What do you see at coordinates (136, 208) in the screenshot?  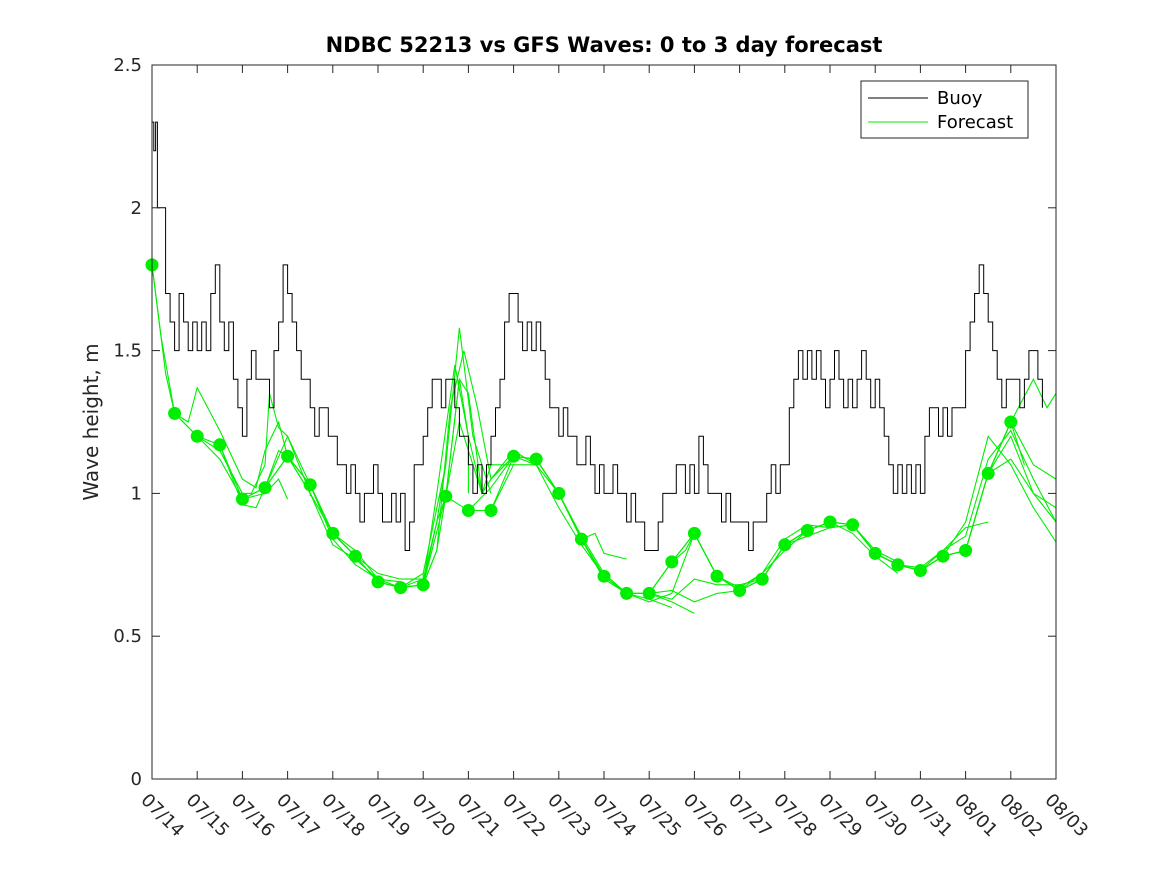 I see `y-tick-label: 2` at bounding box center [136, 208].